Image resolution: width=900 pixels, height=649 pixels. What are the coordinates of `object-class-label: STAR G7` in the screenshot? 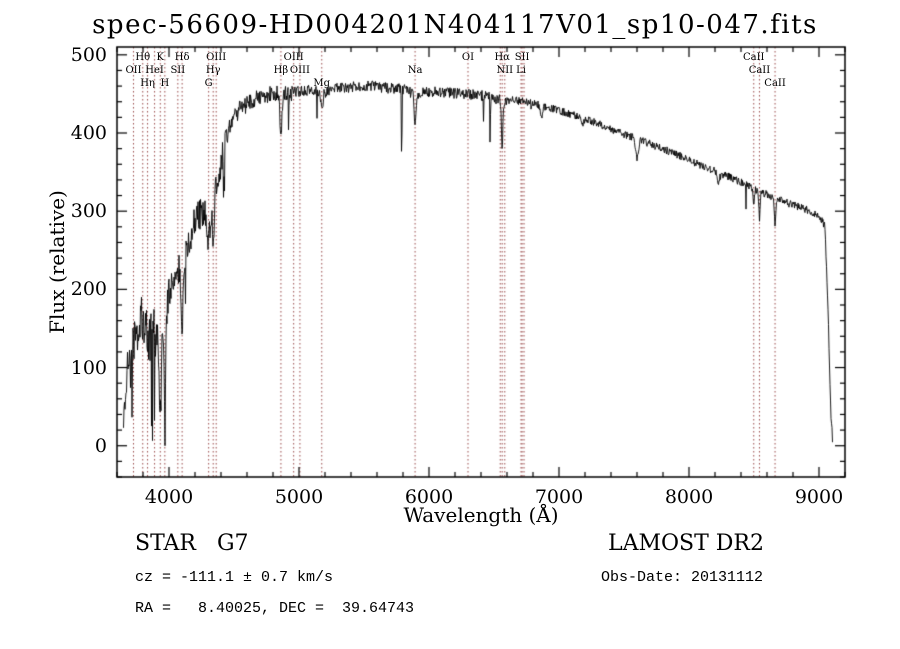 It's located at (192, 543).